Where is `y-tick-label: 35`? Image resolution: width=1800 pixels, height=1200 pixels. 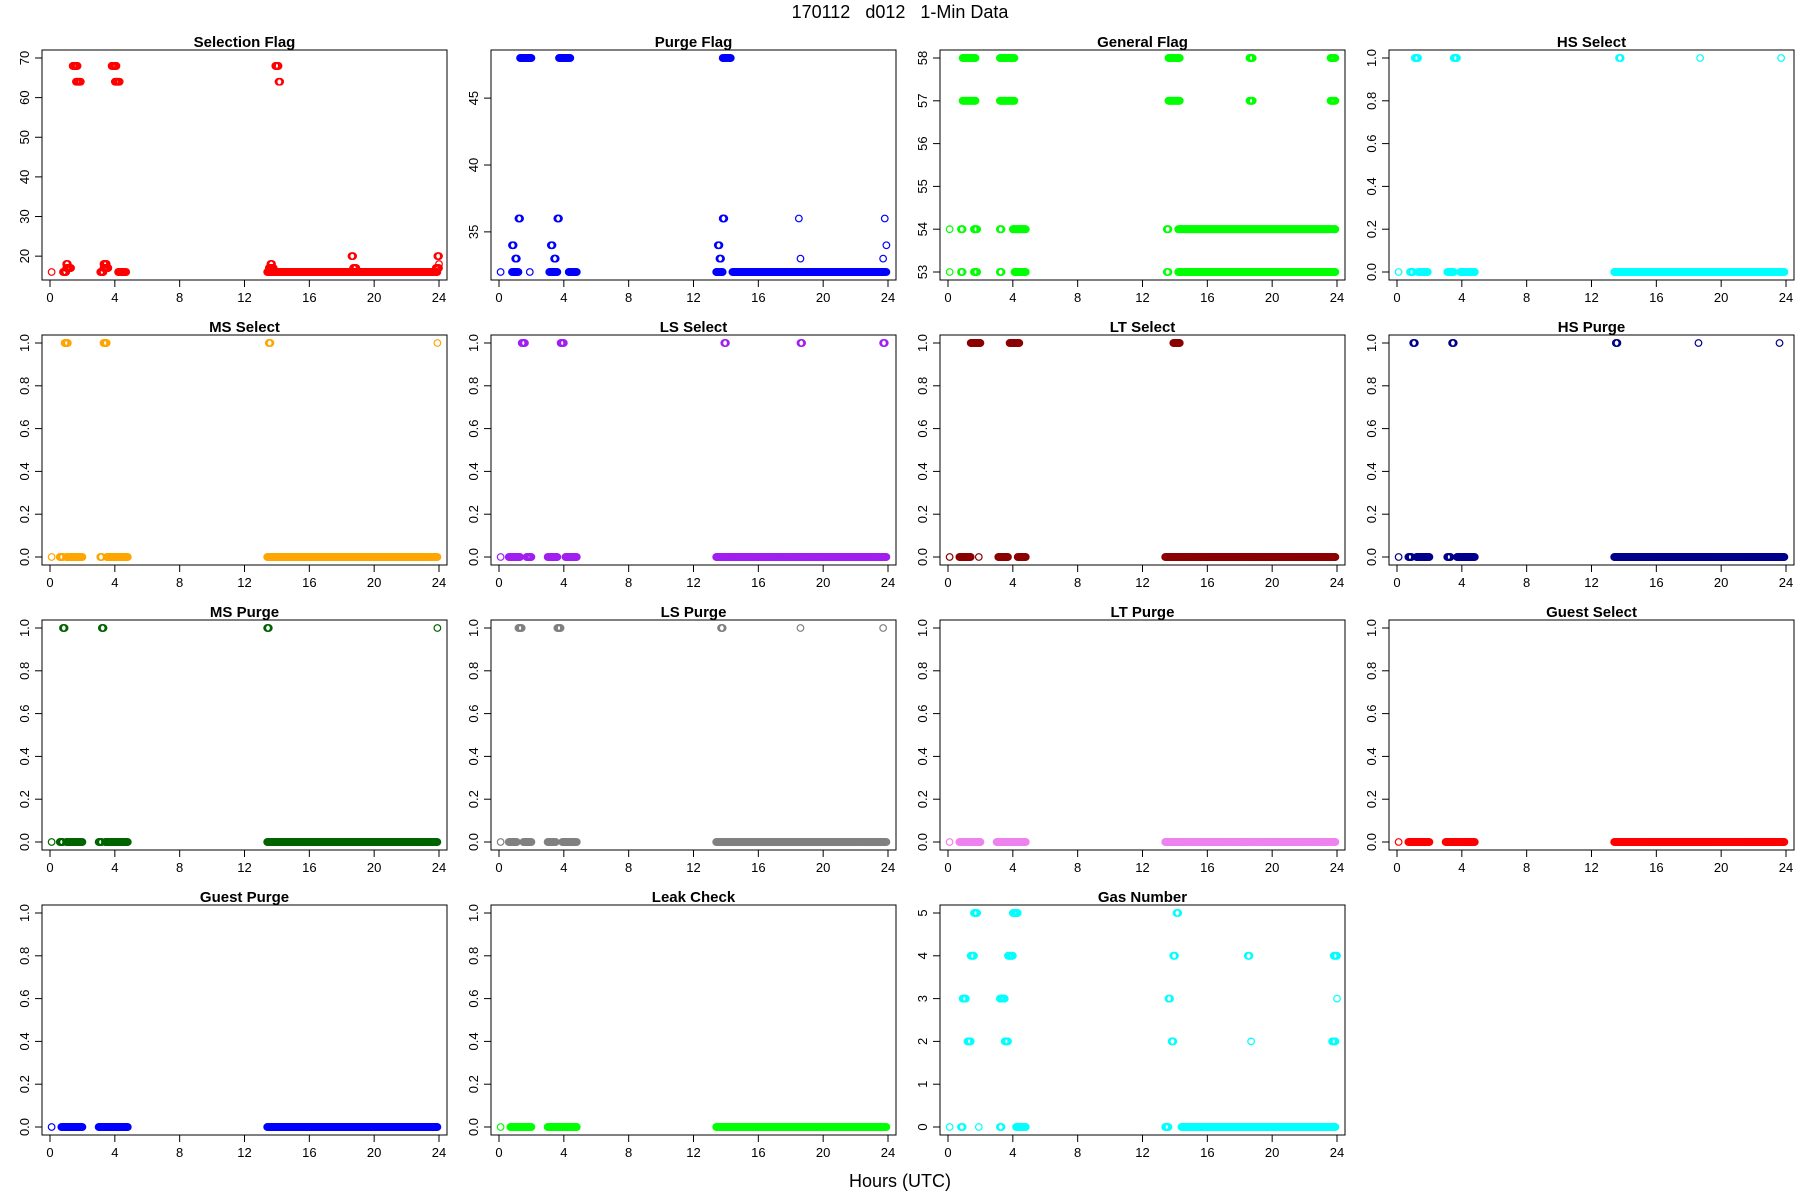 y-tick-label: 35 is located at coordinates (473, 232).